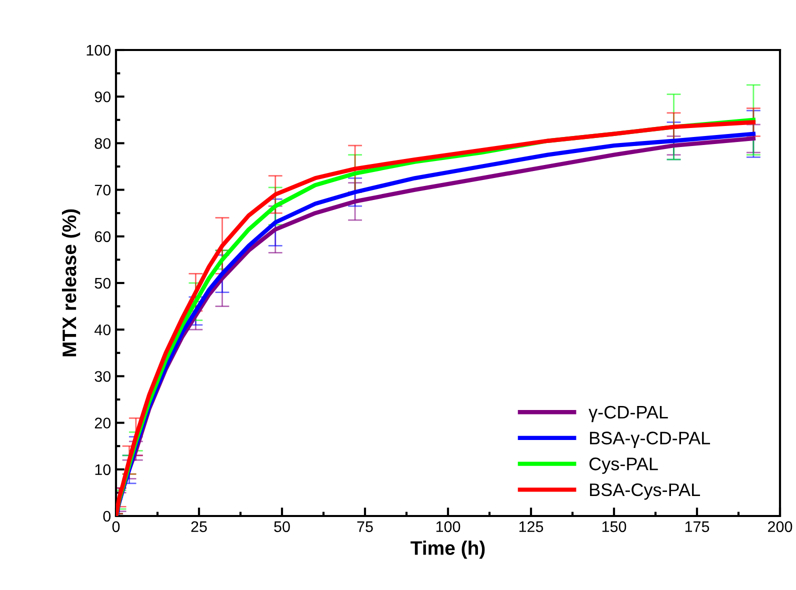  What do you see at coordinates (116, 526) in the screenshot?
I see `x-tick-label: 0` at bounding box center [116, 526].